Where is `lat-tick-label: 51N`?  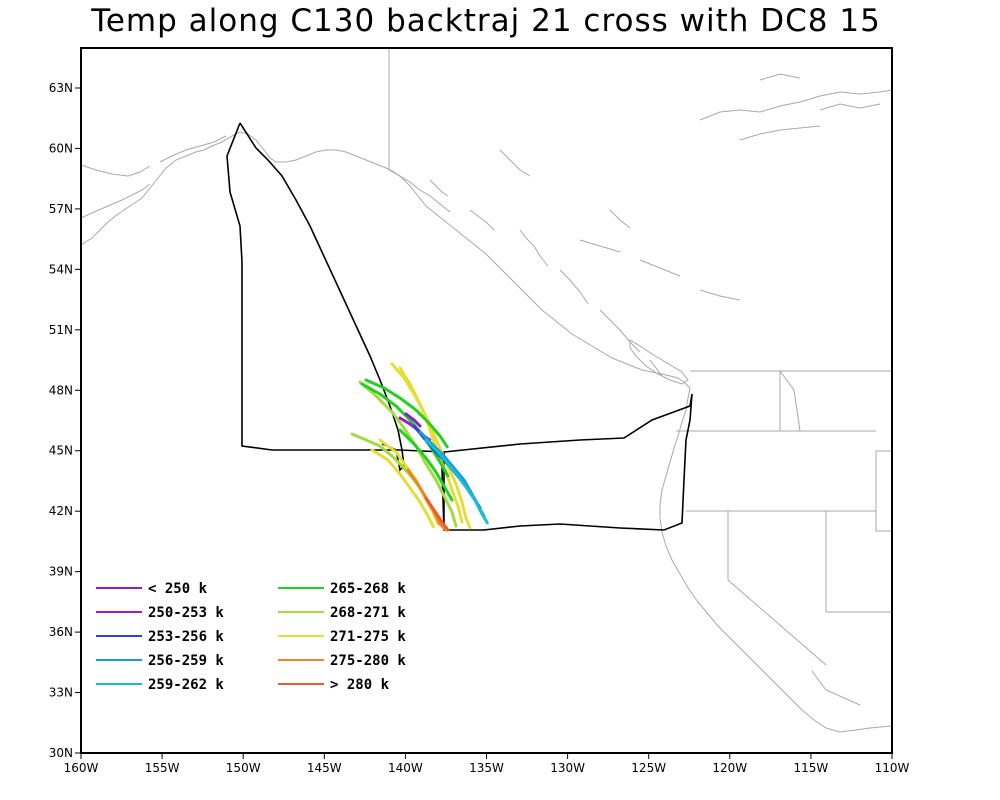
lat-tick-label: 51N is located at coordinates (61, 330).